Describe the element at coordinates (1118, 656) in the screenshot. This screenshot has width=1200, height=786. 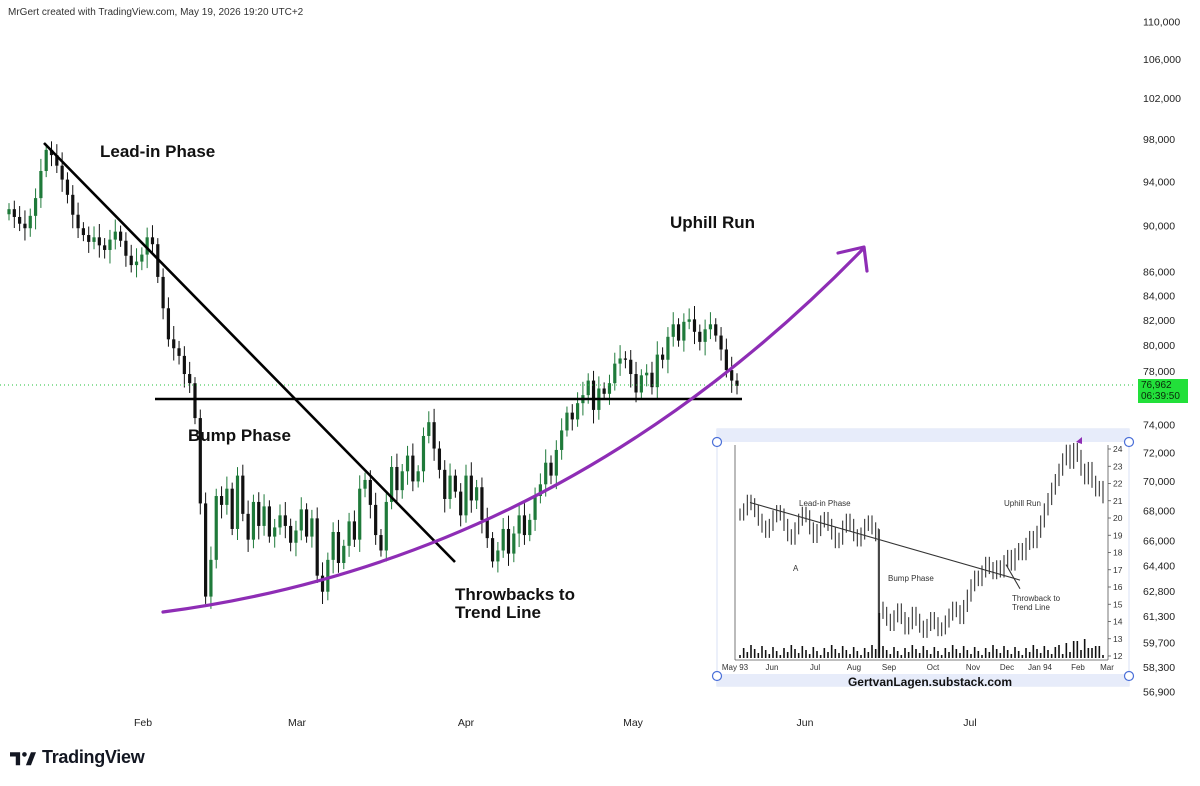
I see `inset-y-label: 12` at that location.